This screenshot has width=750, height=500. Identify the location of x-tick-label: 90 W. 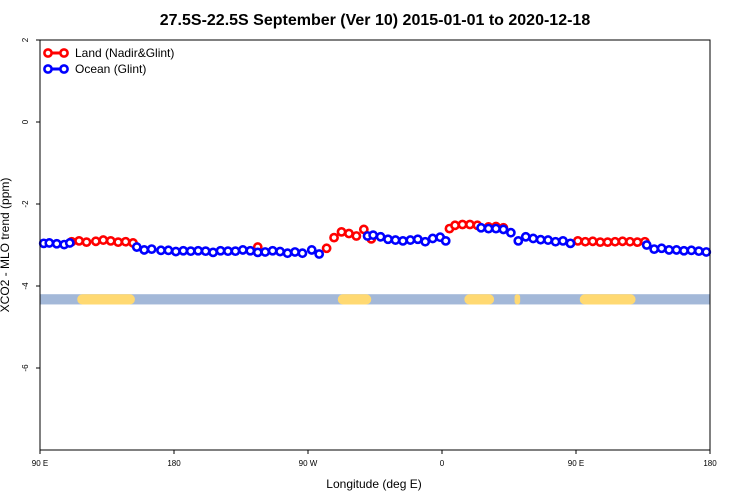
(308, 463).